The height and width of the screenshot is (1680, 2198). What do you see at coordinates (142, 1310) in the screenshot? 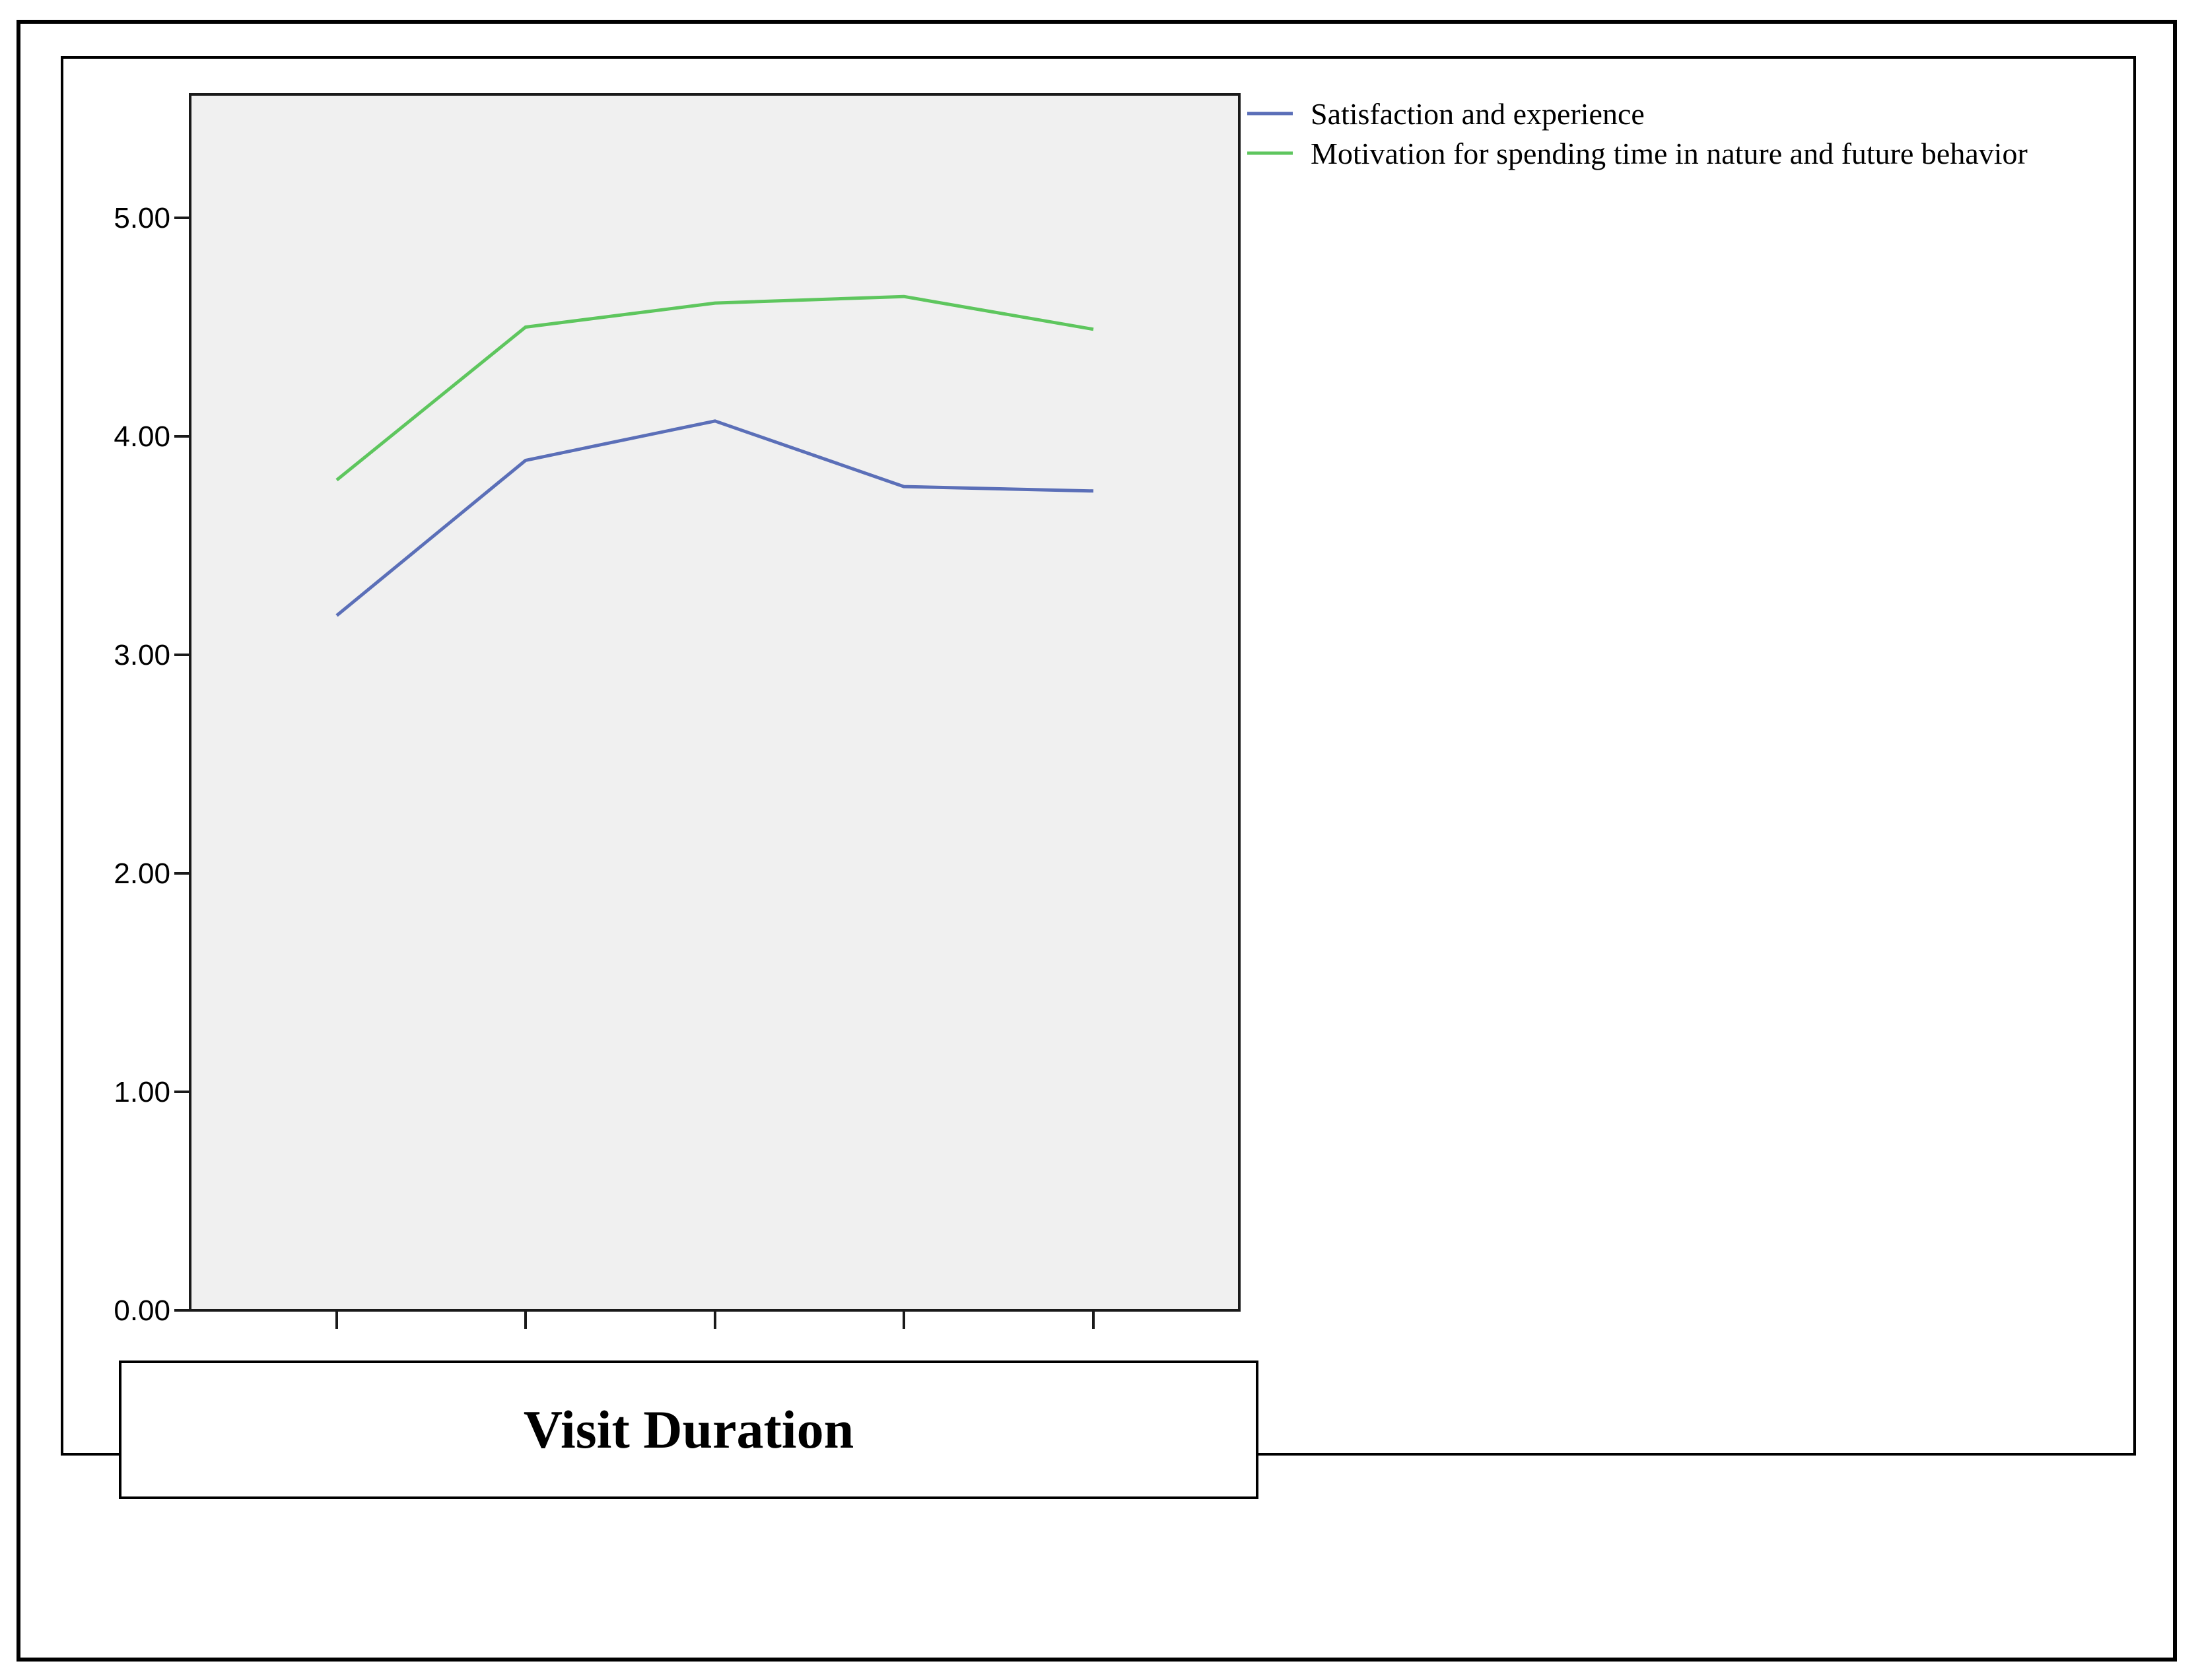
I see `y-tick-label: 0.00` at bounding box center [142, 1310].